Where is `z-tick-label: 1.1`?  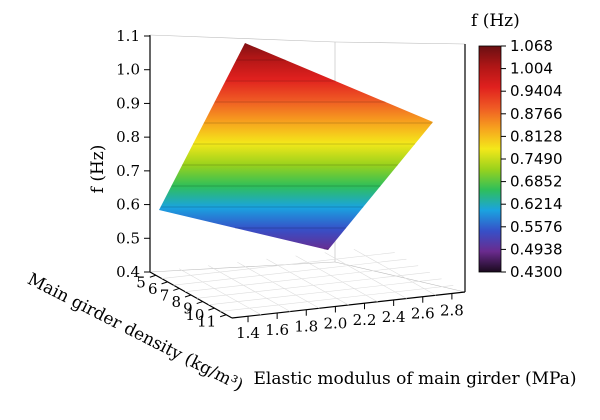
z-tick-label: 1.1 is located at coordinates (128, 36).